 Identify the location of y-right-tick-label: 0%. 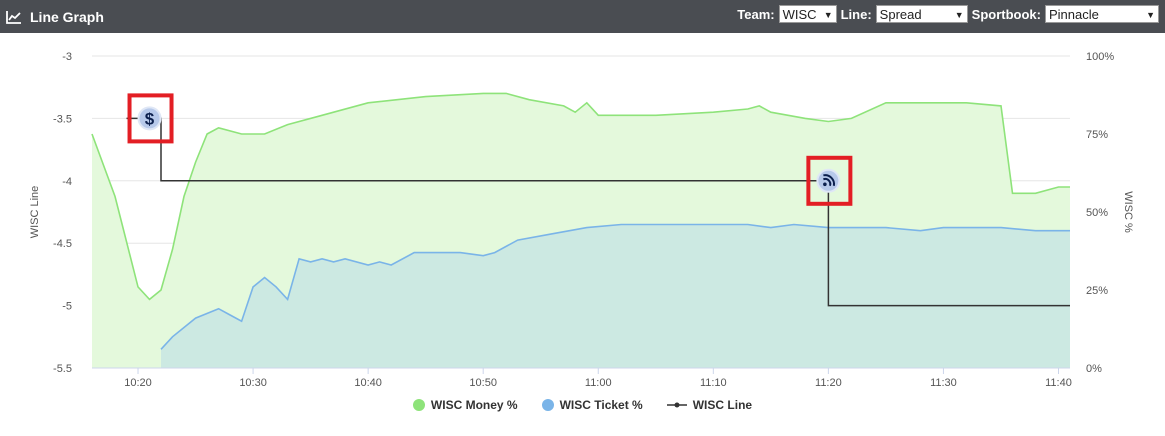
(1094, 369).